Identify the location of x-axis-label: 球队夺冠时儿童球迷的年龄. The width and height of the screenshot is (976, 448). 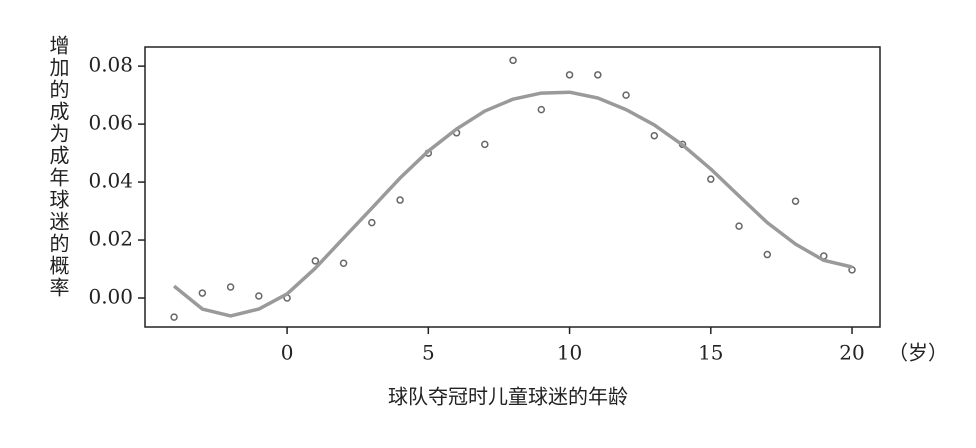
(508, 397).